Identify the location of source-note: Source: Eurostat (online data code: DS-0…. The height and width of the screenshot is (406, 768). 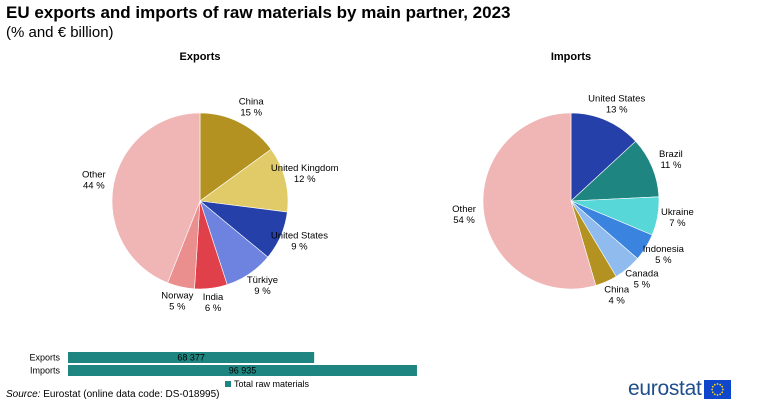
(112, 394).